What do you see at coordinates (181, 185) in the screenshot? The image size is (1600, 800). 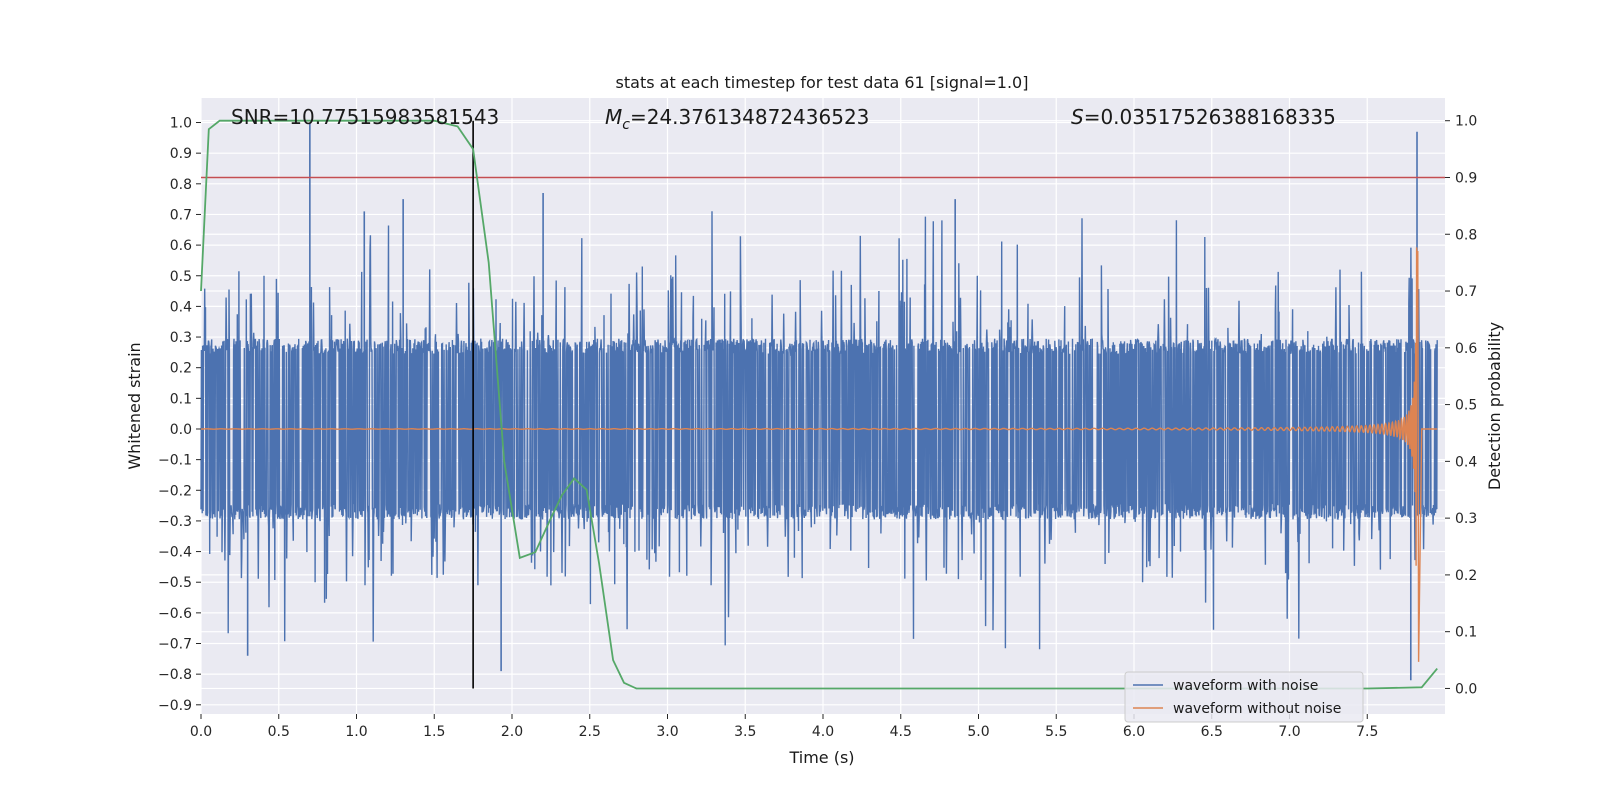 I see `y-tick-label: 0.8` at bounding box center [181, 185].